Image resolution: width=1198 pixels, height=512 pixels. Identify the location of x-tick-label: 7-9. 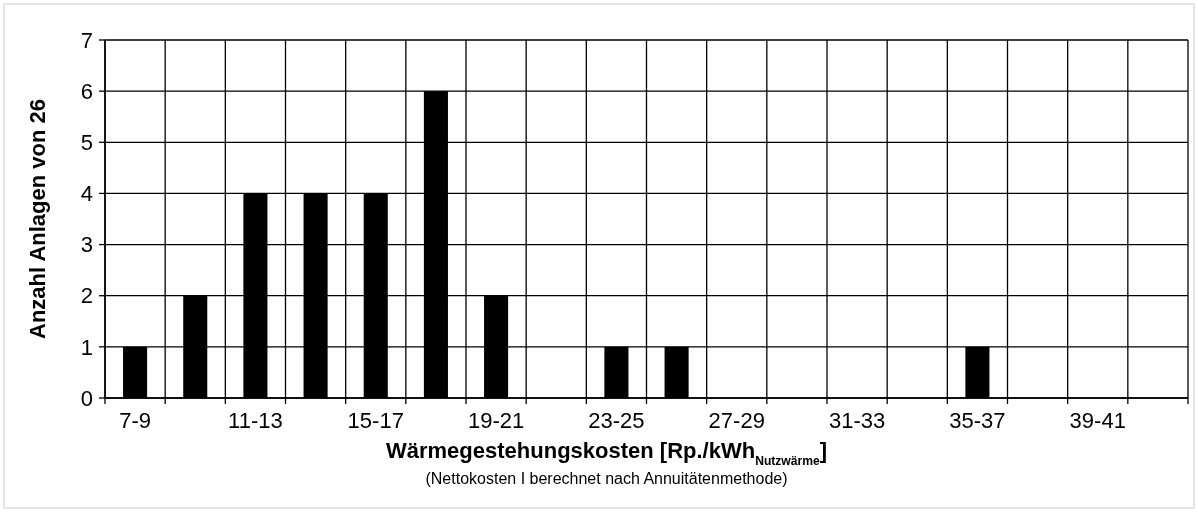
(135, 420).